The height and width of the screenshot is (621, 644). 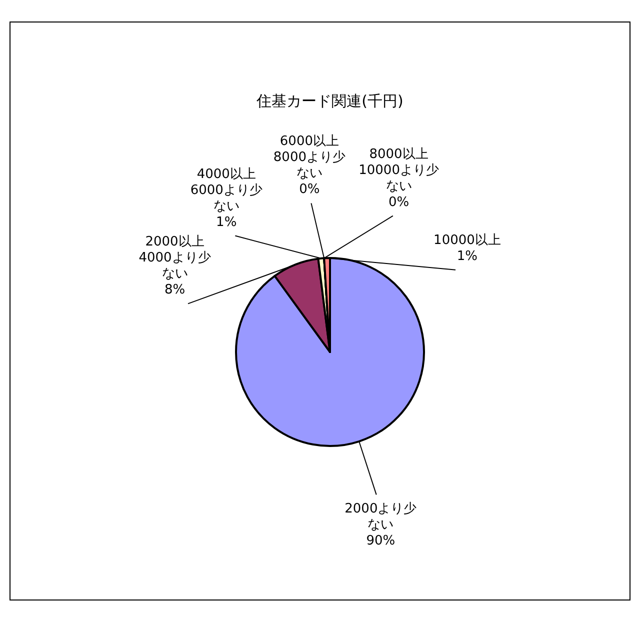 I want to click on slice-label: 4000以上6000より少ない, so click(x=226, y=190).